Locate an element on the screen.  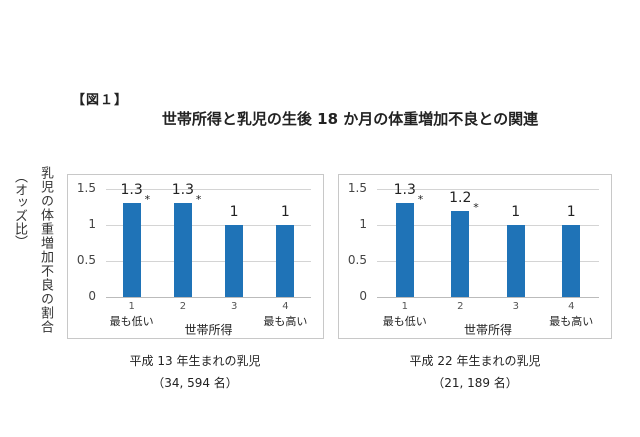
figure-title: 世帯所得と乳児の生後 18 か月の体重増加不良との関連 is located at coordinates (350, 119).